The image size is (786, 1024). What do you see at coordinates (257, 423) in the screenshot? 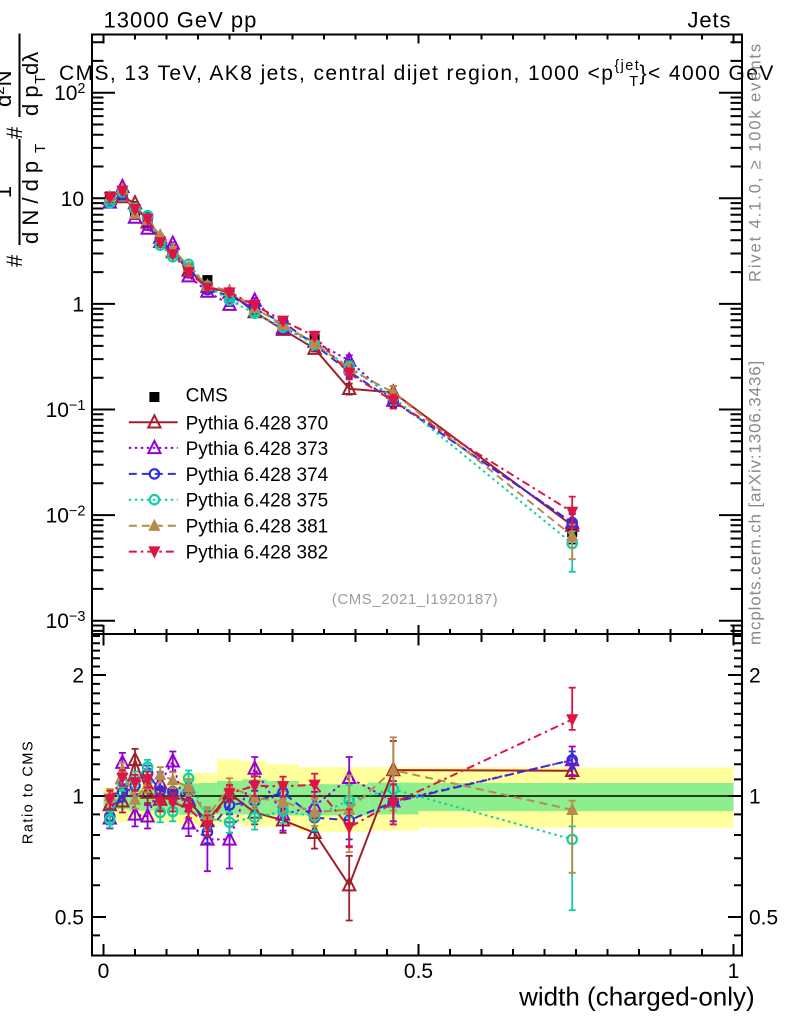
I see `svg-text: Pythia 6.428 370` at bounding box center [257, 423].